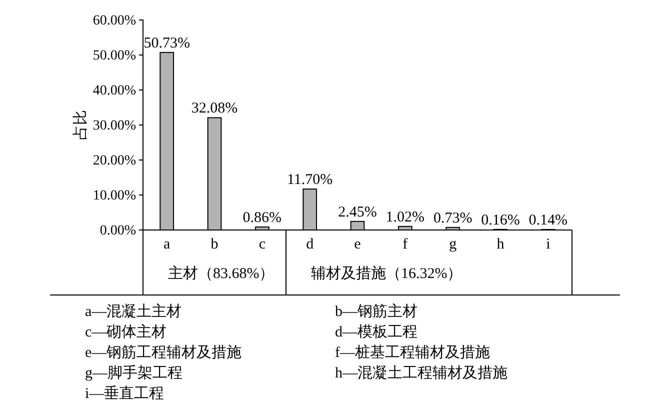 The image size is (670, 418). I want to click on text: d—模板工程, so click(376, 332).